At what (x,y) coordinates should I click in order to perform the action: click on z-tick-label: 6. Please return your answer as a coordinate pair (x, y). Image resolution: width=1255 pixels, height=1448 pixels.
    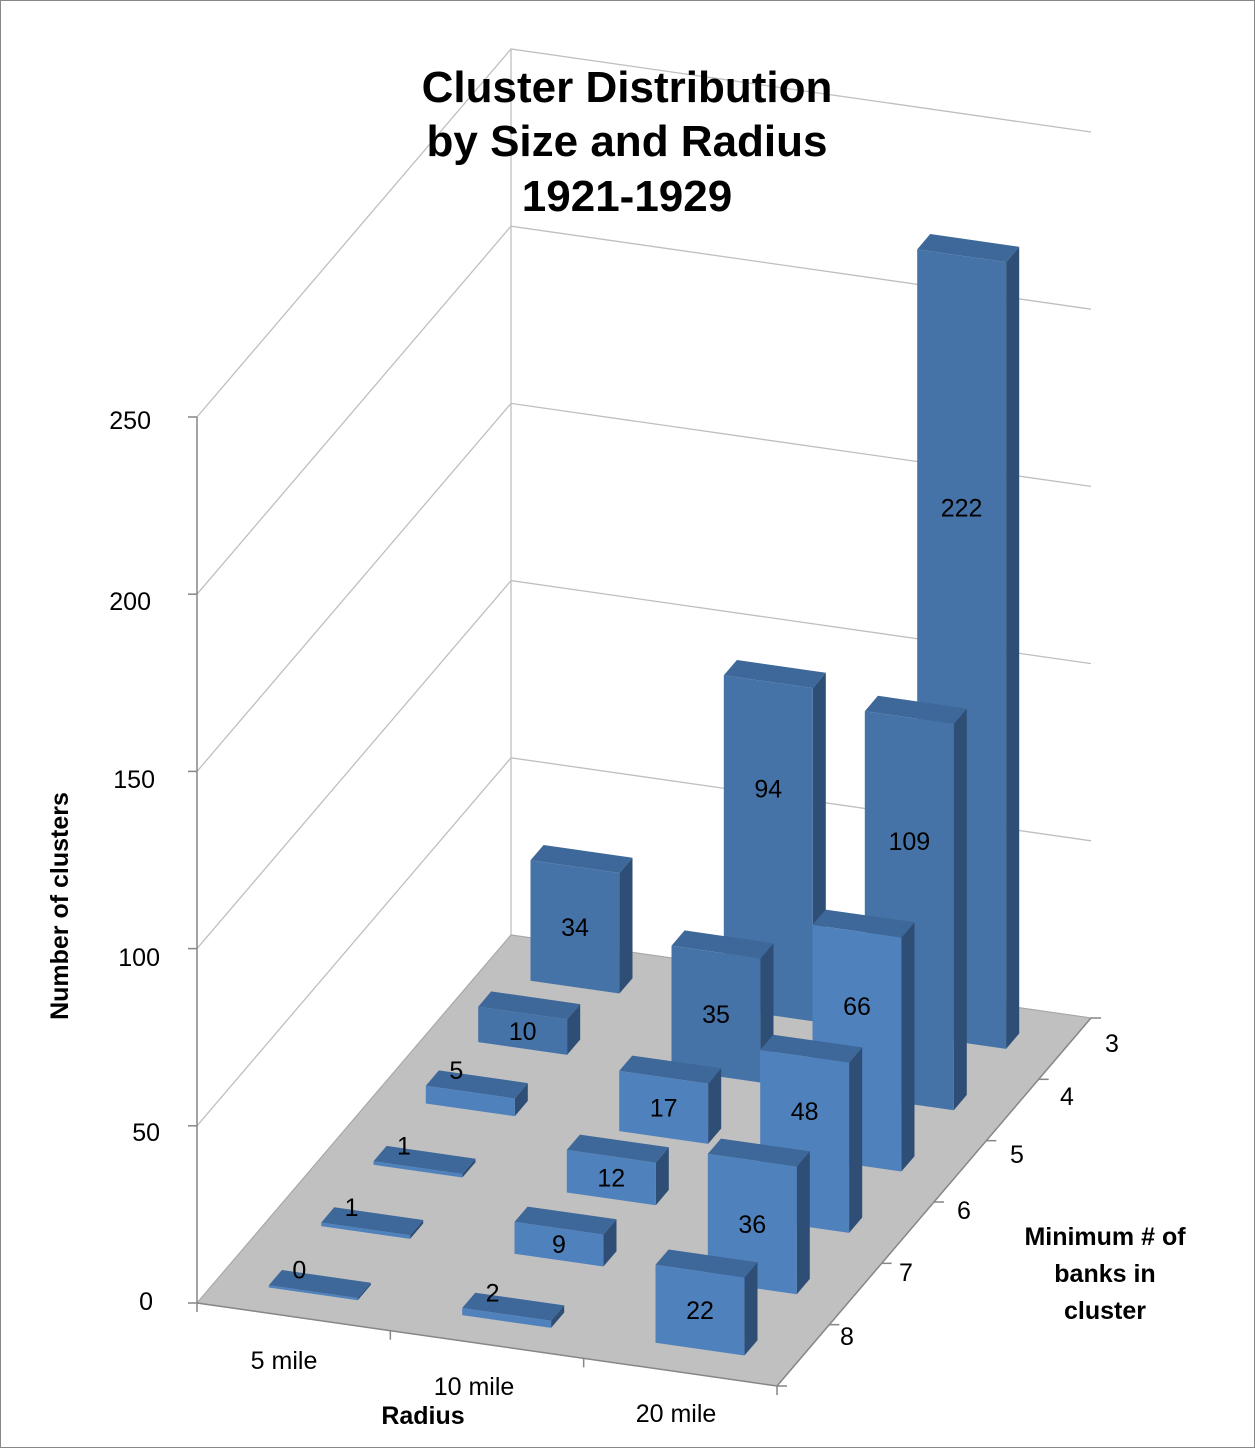
    Looking at the image, I should click on (964, 1211).